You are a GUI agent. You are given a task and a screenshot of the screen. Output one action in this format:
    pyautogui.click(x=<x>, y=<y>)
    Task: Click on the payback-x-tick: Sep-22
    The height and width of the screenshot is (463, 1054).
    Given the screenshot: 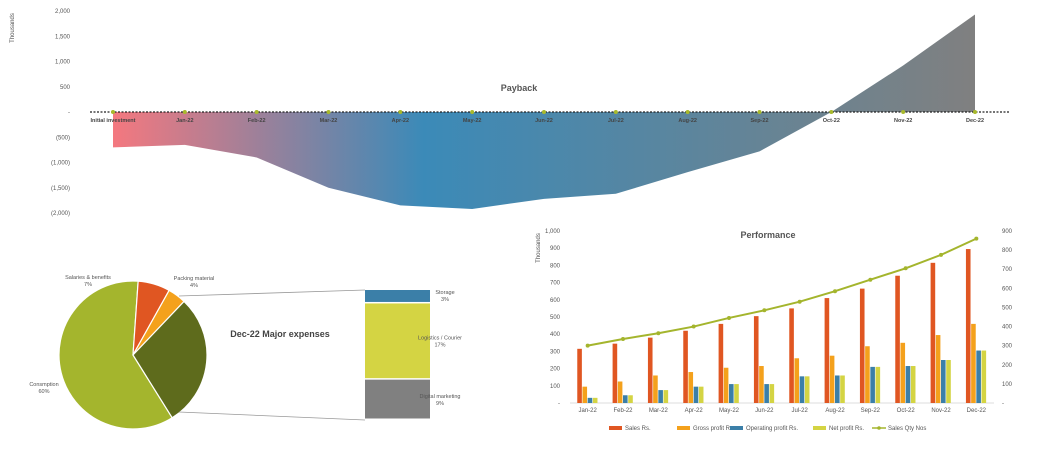 What is the action you would take?
    pyautogui.click(x=759, y=121)
    